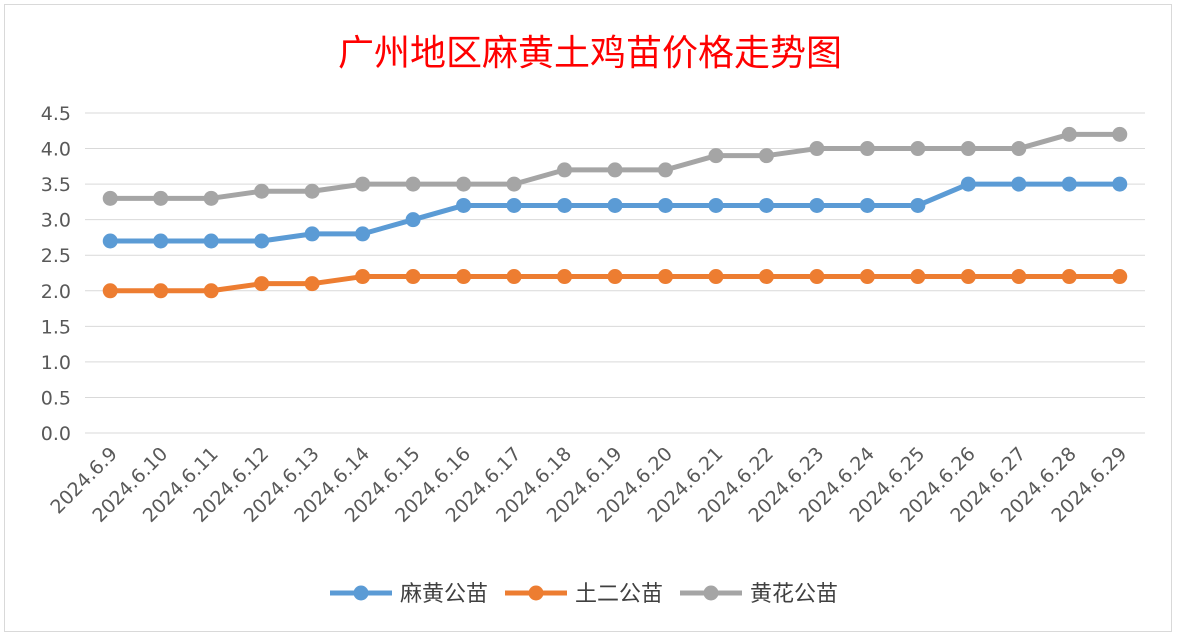 Image resolution: width=1179 pixels, height=637 pixels. What do you see at coordinates (56, 221) in the screenshot?
I see `y-tick-label: 3.0` at bounding box center [56, 221].